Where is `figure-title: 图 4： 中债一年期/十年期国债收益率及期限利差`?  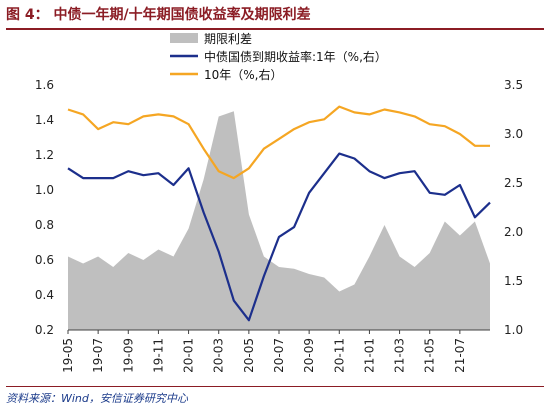 figure-title: 图 4： 中债一年期/十年期国债收益率及期限利差 is located at coordinates (275, 17).